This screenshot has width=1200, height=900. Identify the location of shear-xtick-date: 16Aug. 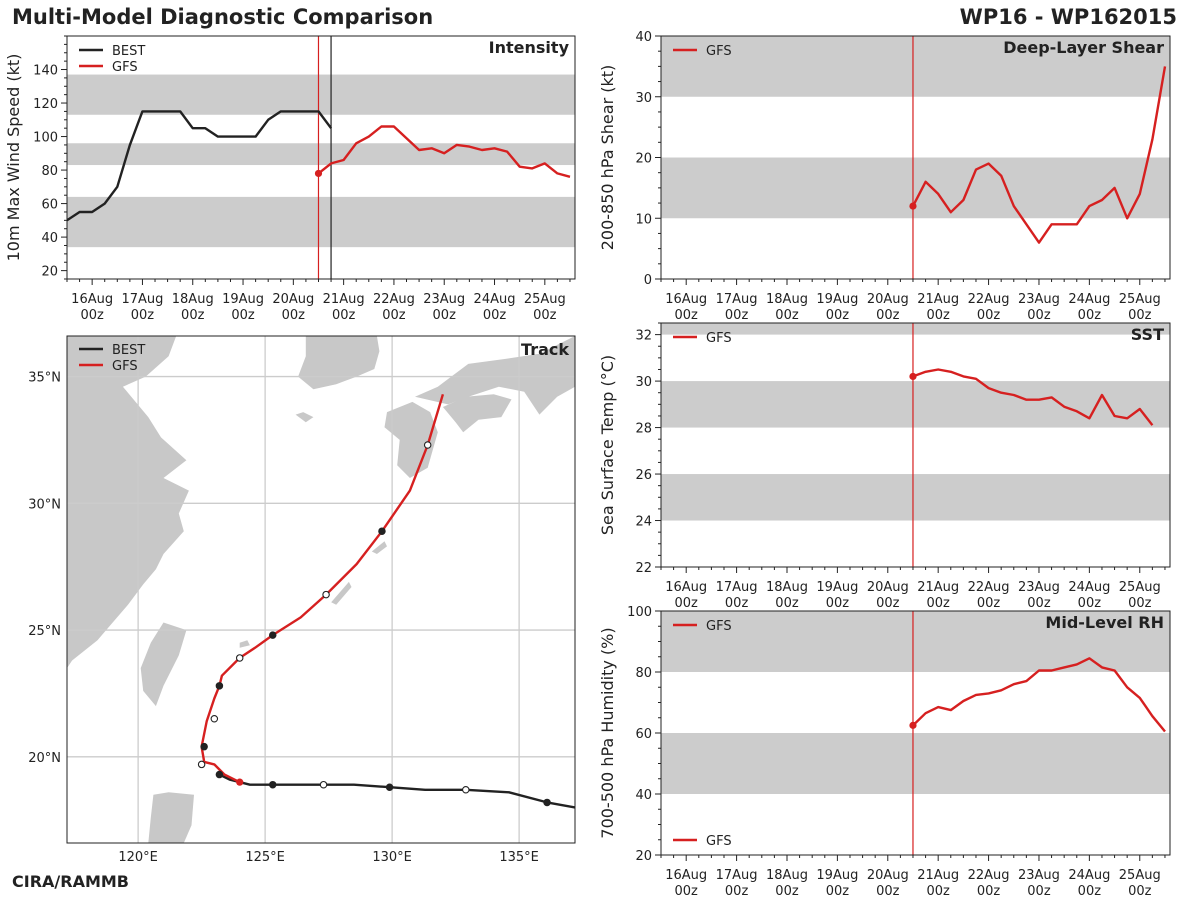
(686, 299).